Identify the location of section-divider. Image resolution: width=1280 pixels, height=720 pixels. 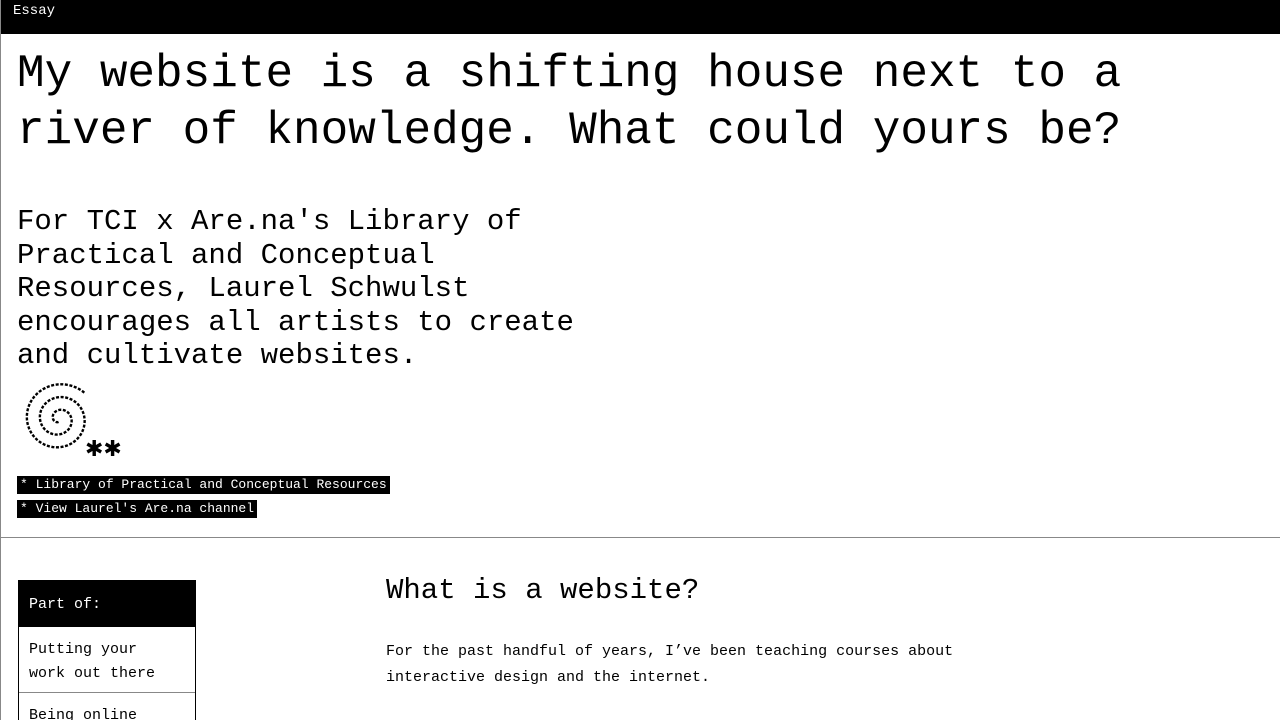
(640, 537).